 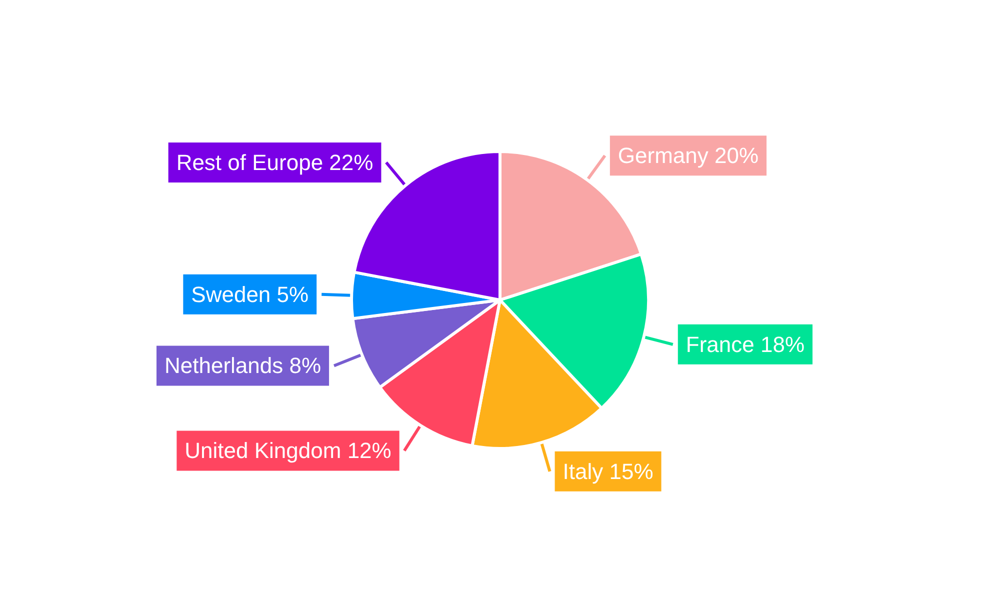 I want to click on slice-label: Italy 15%, so click(x=608, y=471).